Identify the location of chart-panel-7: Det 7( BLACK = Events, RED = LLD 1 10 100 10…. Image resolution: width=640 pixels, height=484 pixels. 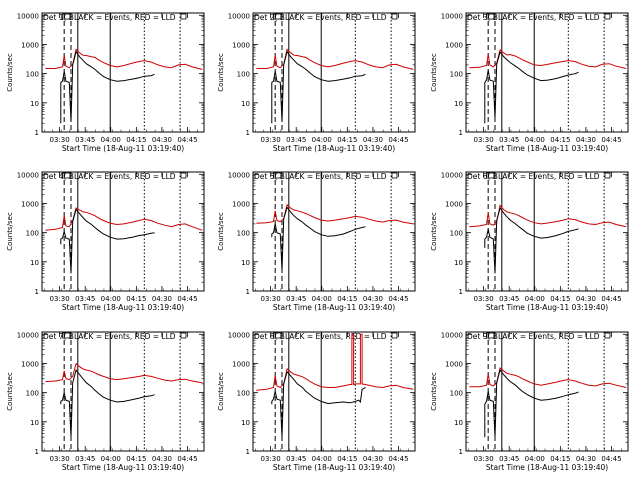
(105, 401).